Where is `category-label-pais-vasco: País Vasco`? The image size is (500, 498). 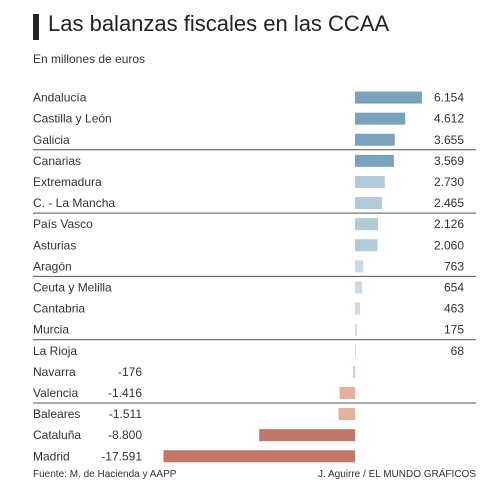
category-label-pais-vasco: País Vasco is located at coordinates (63, 224).